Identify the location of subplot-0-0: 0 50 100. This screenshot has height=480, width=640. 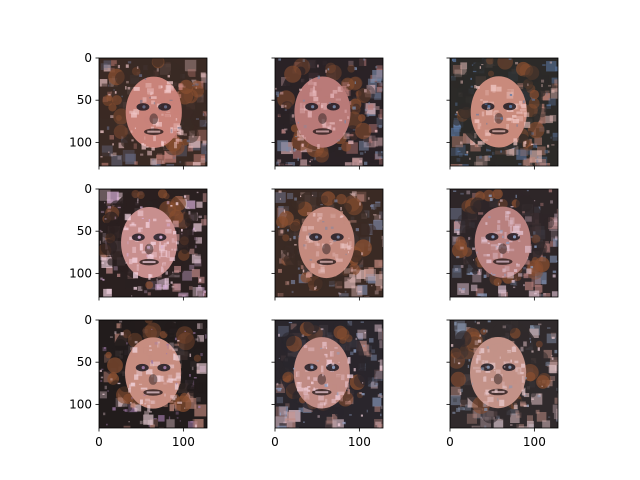
(138, 110).